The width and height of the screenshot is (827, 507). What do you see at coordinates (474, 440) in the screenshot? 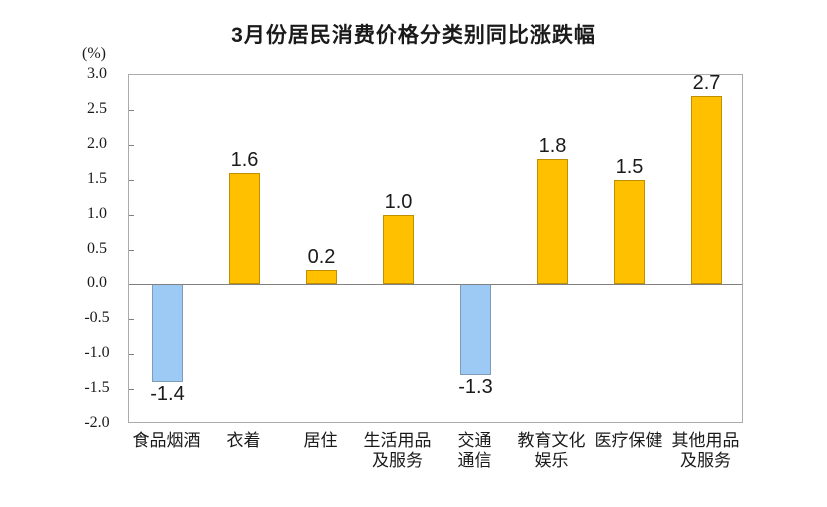
I see `x-axis-label-line: 交通` at bounding box center [474, 440].